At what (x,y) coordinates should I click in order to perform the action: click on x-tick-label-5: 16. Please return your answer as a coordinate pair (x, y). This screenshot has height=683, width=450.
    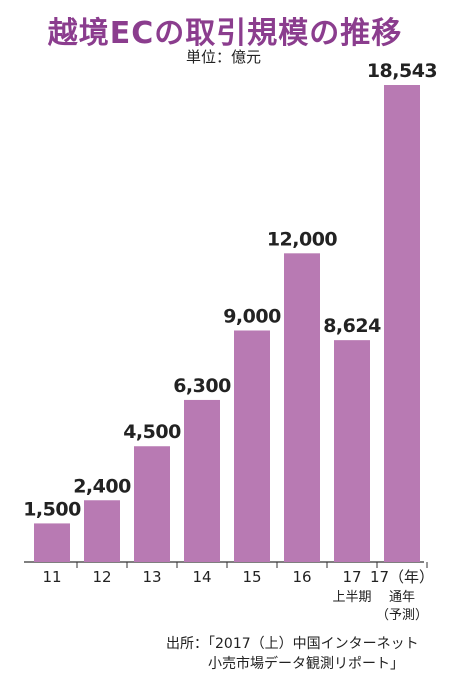
    Looking at the image, I should click on (301, 577).